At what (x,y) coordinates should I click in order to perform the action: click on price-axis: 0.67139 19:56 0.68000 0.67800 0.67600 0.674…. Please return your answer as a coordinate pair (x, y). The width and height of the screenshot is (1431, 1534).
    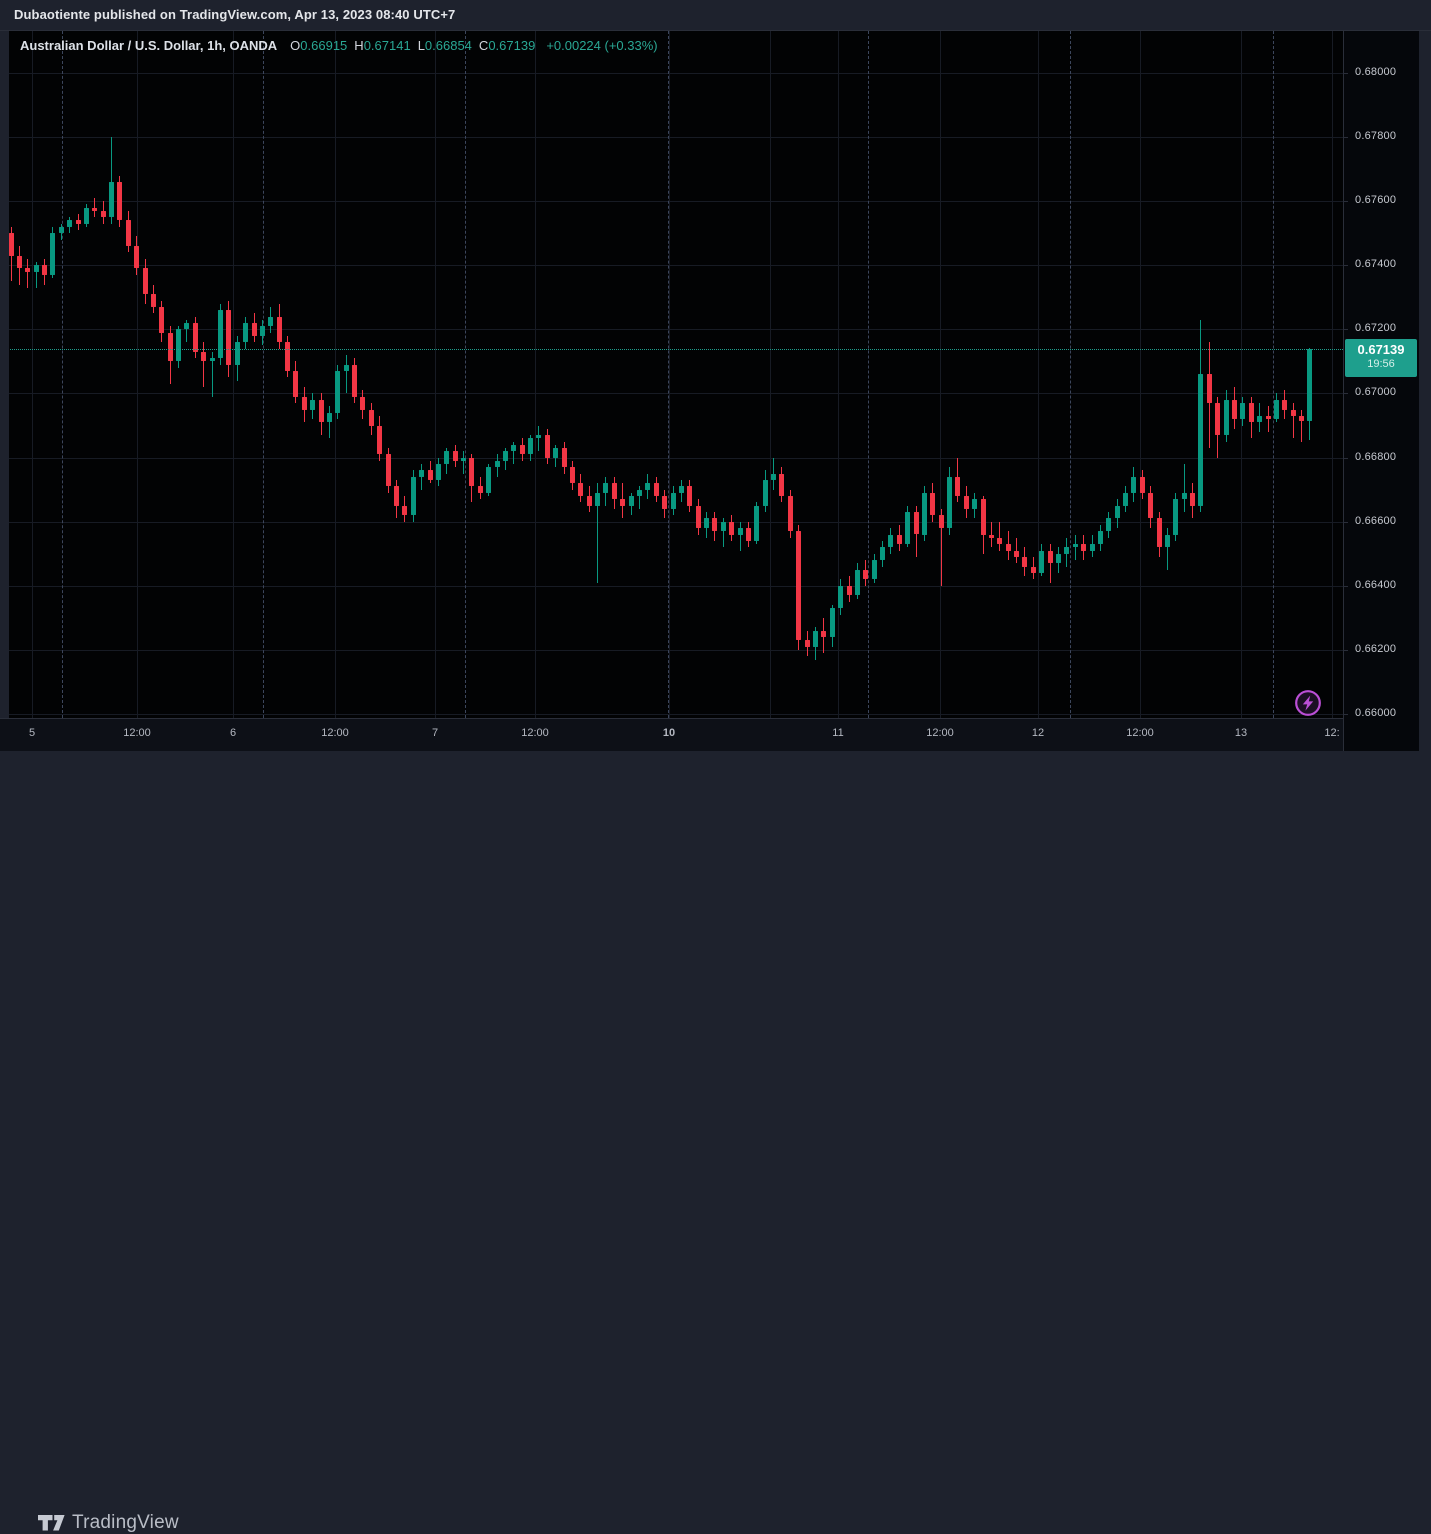
    Looking at the image, I should click on (1381, 391).